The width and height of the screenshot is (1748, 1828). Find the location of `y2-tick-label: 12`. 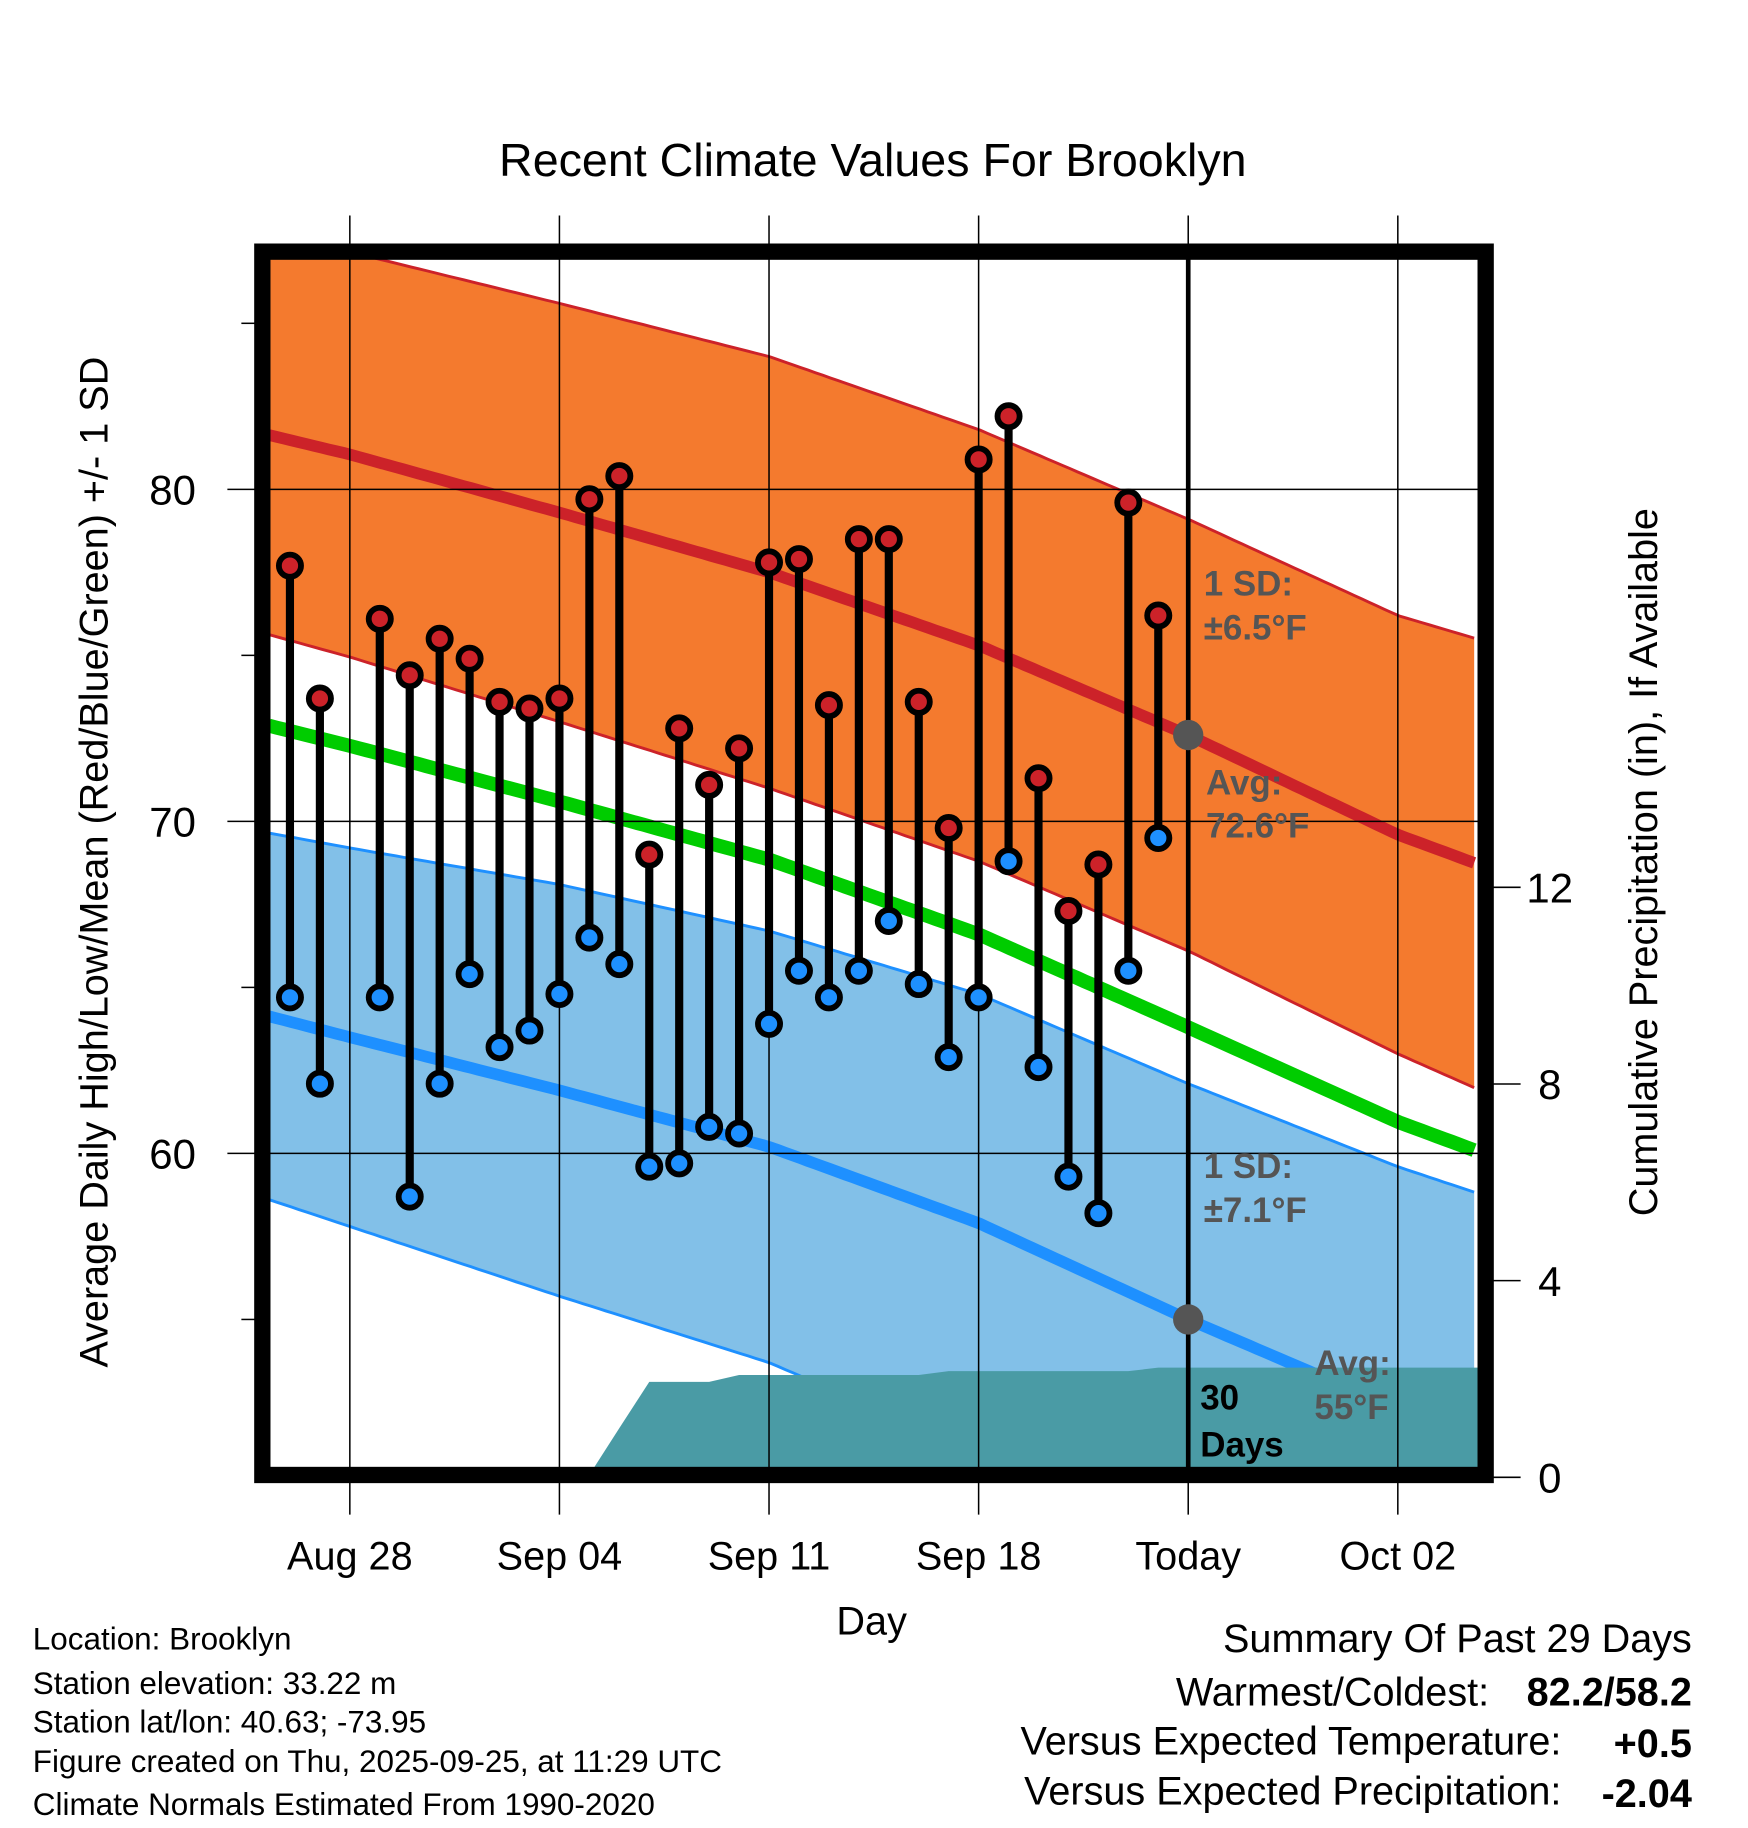

y2-tick-label: 12 is located at coordinates (1549, 887).